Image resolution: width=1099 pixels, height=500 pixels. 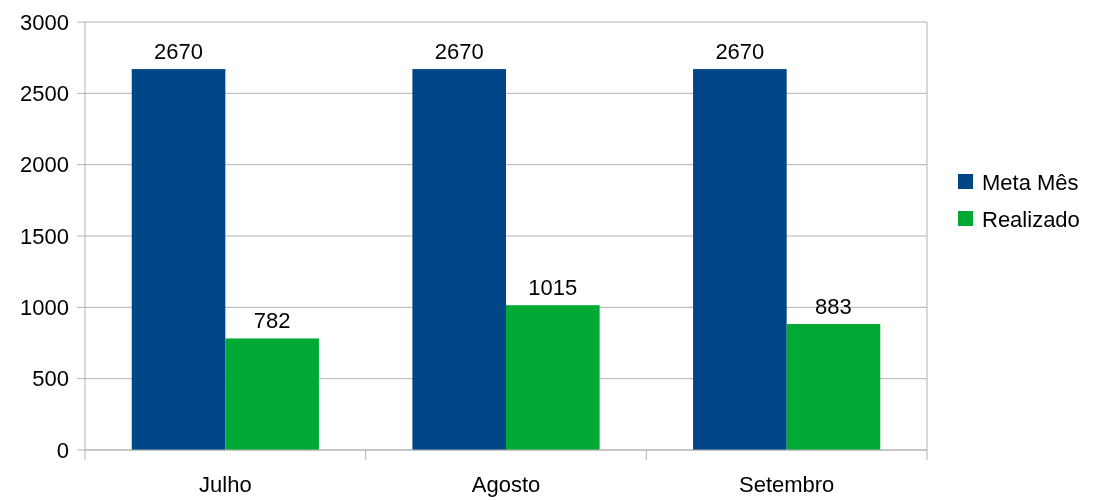 What do you see at coordinates (44, 165) in the screenshot?
I see `y-tick-label: 2000` at bounding box center [44, 165].